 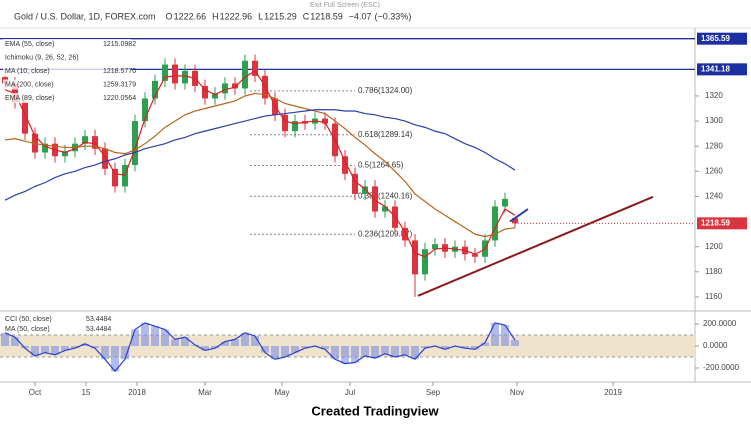 I want to click on change-pct: (−0.33%), so click(x=393, y=16).